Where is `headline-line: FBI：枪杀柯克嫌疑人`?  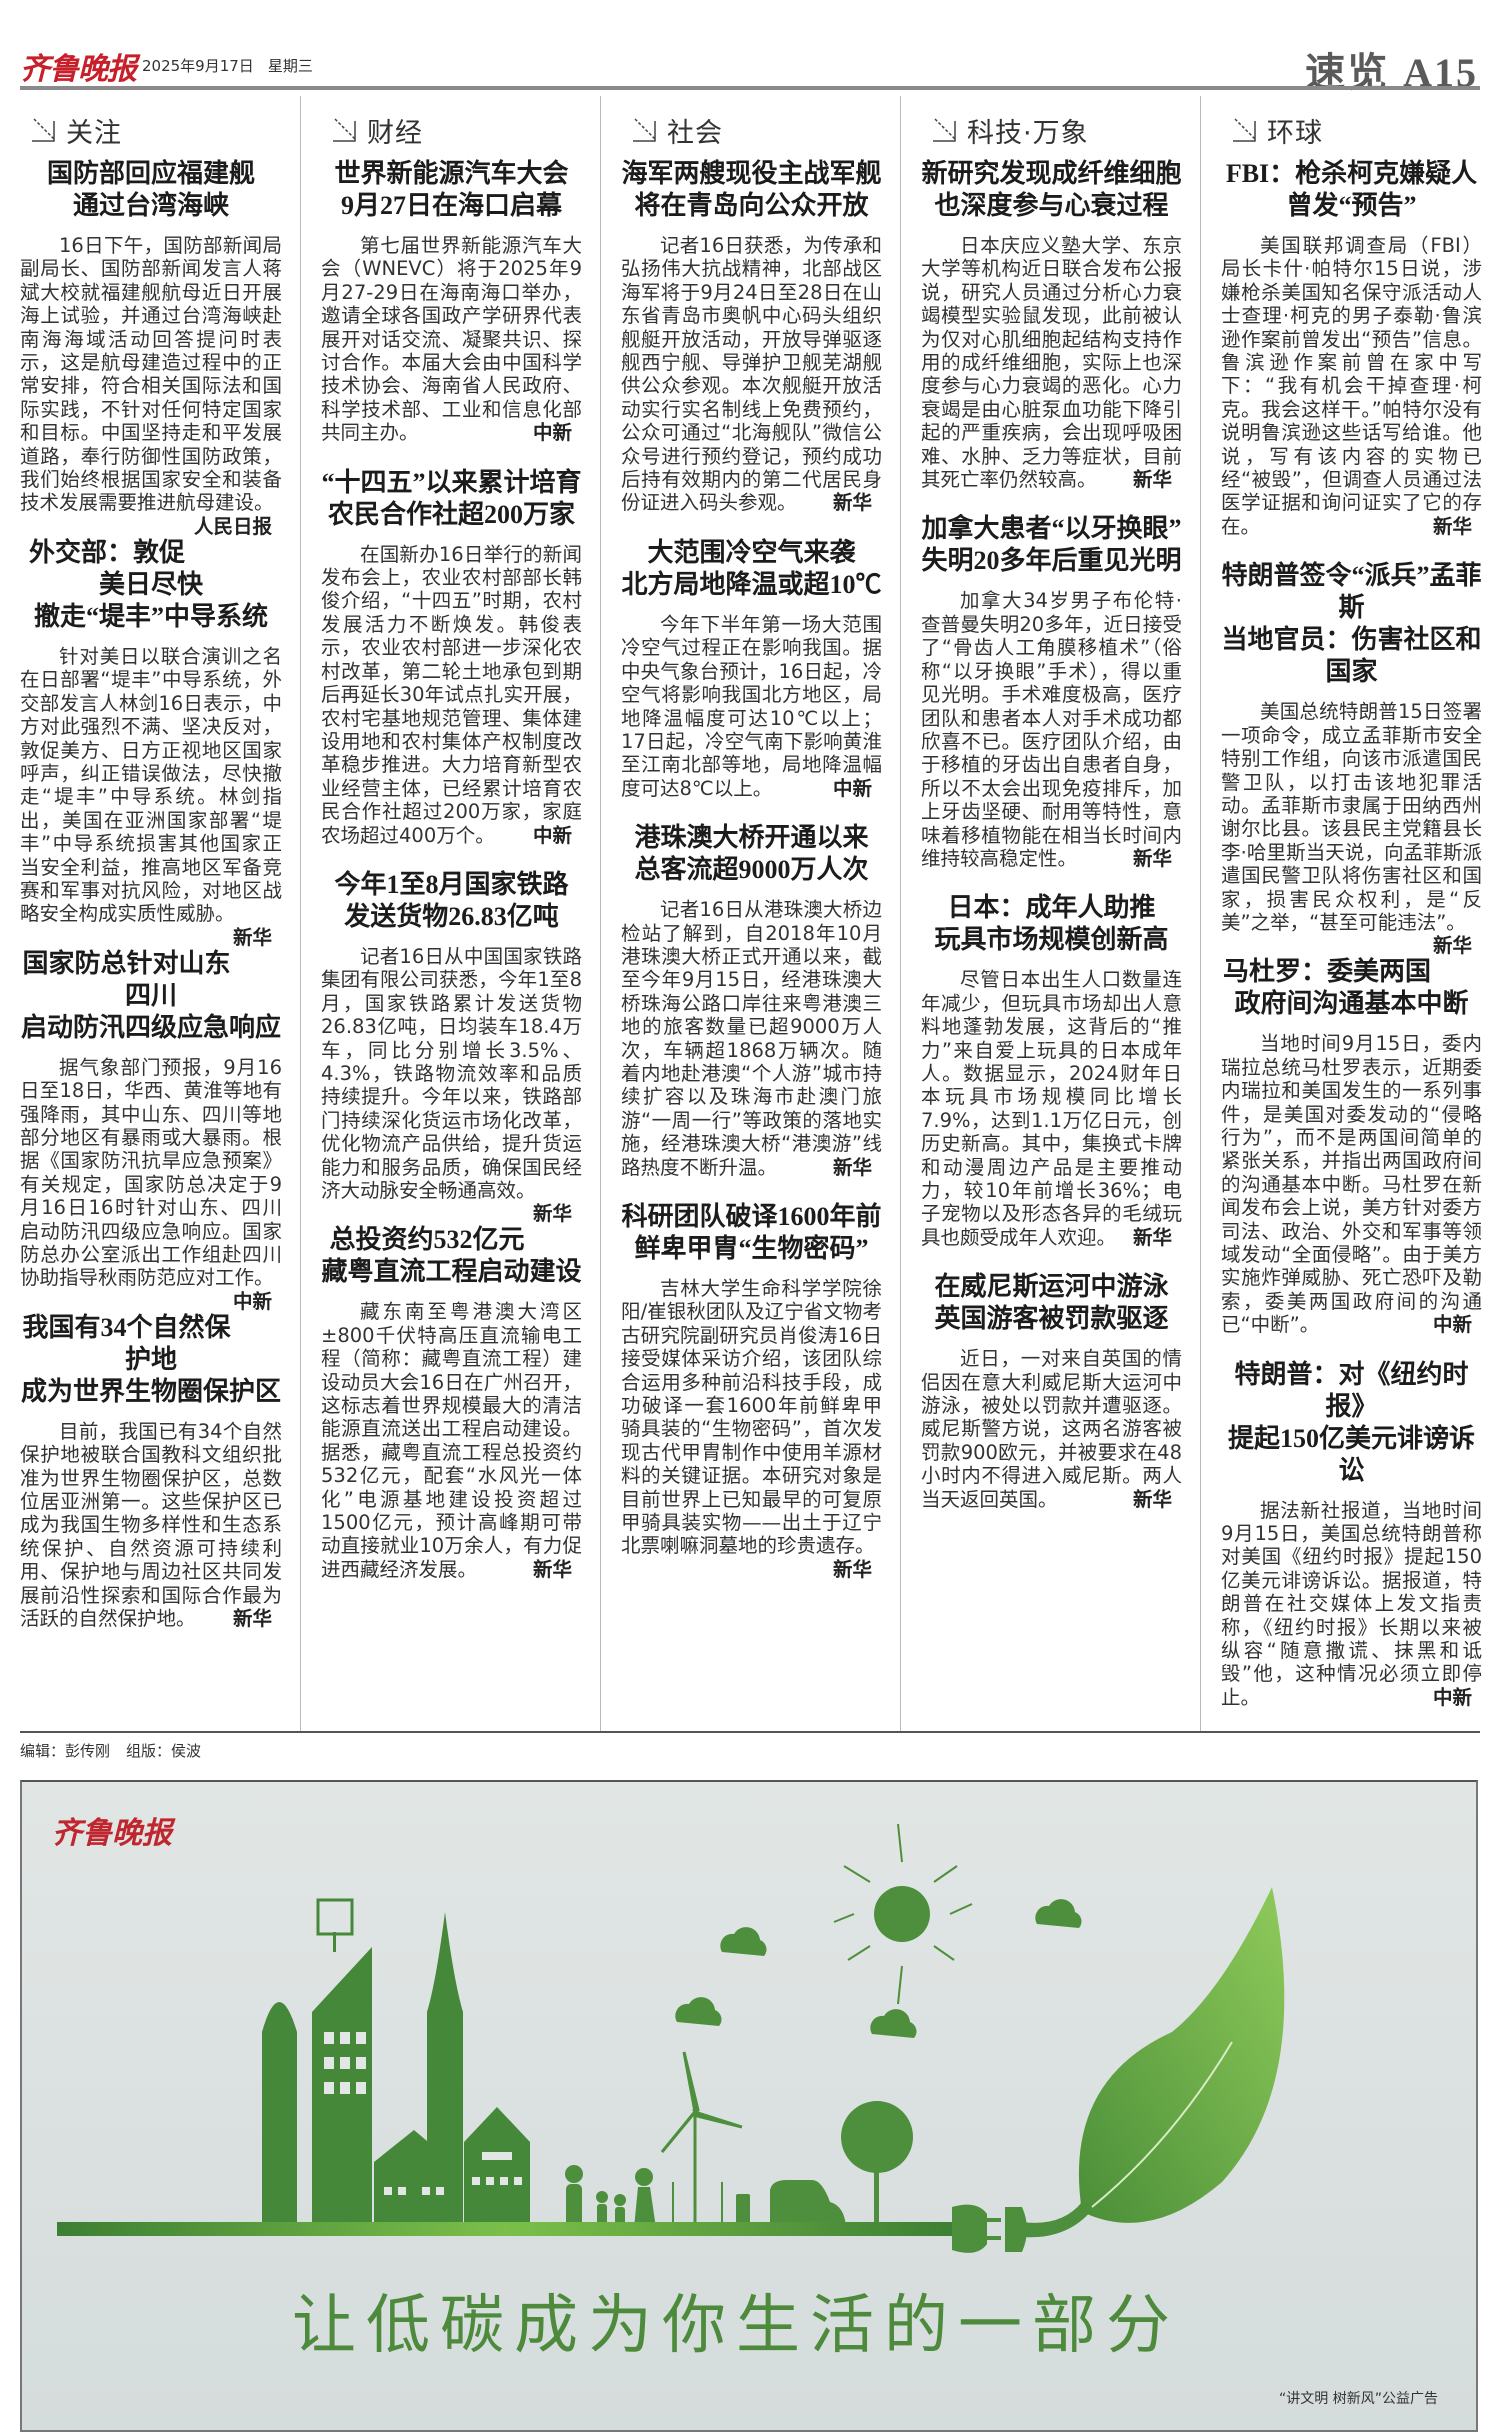 headline-line: FBI：枪杀柯克嫌疑人 is located at coordinates (1351, 173).